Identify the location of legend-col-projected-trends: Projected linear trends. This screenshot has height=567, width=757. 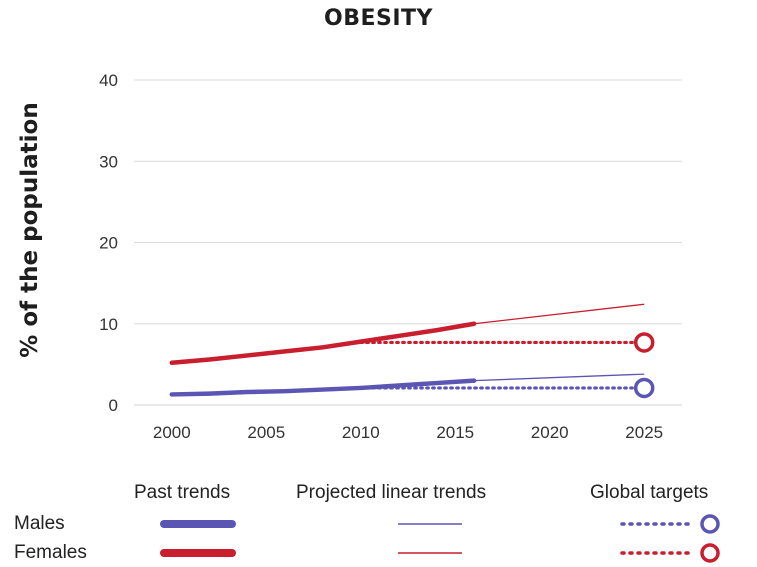
(391, 492).